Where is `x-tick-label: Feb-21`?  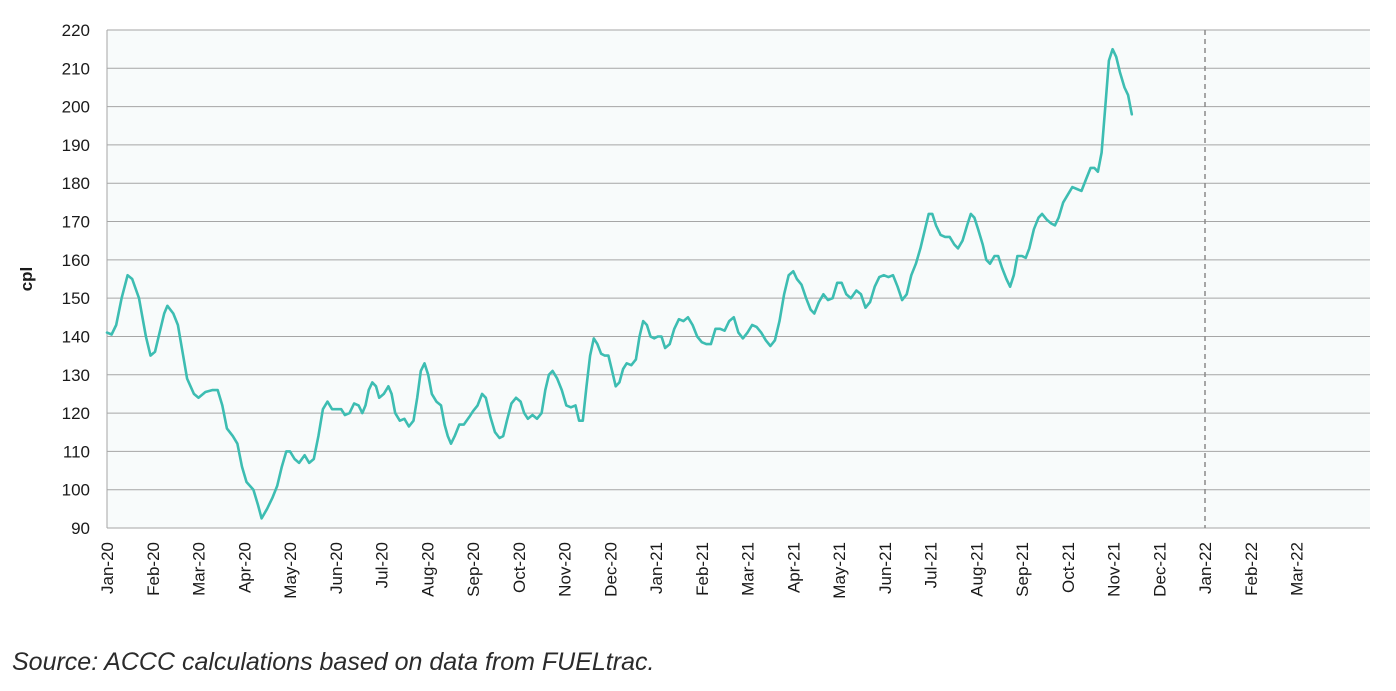
x-tick-label: Feb-21 is located at coordinates (702, 569).